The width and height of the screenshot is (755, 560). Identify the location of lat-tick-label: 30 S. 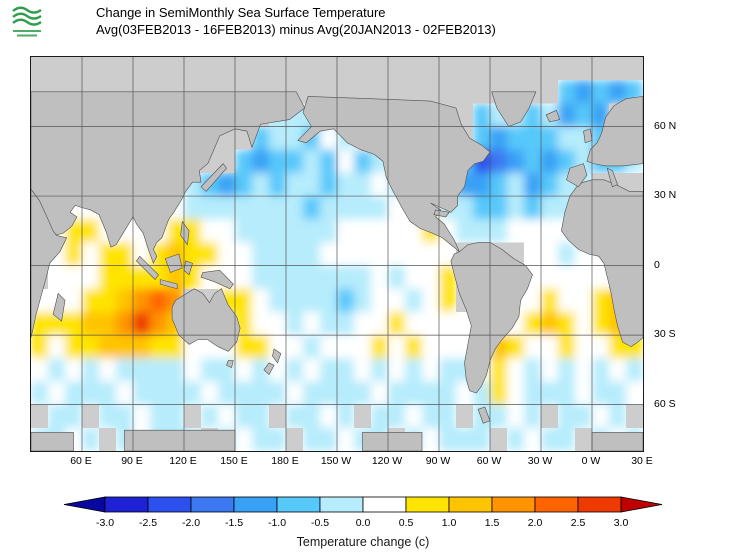
(665, 334).